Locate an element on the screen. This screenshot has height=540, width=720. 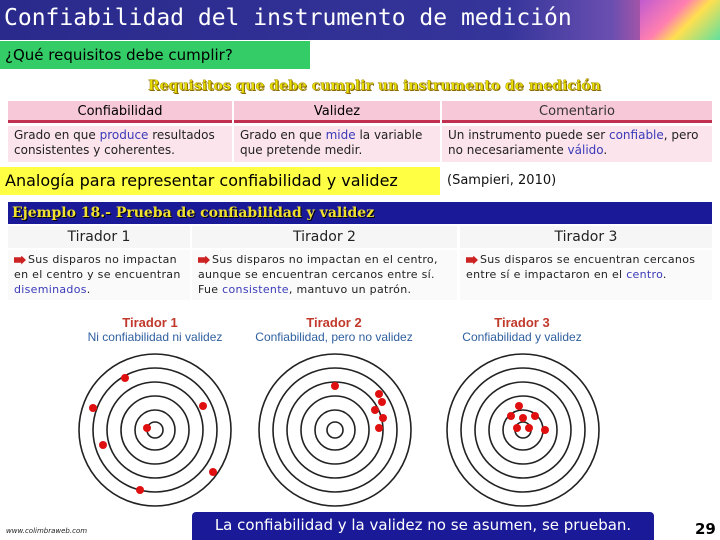
page-number: 29 is located at coordinates (705, 529).